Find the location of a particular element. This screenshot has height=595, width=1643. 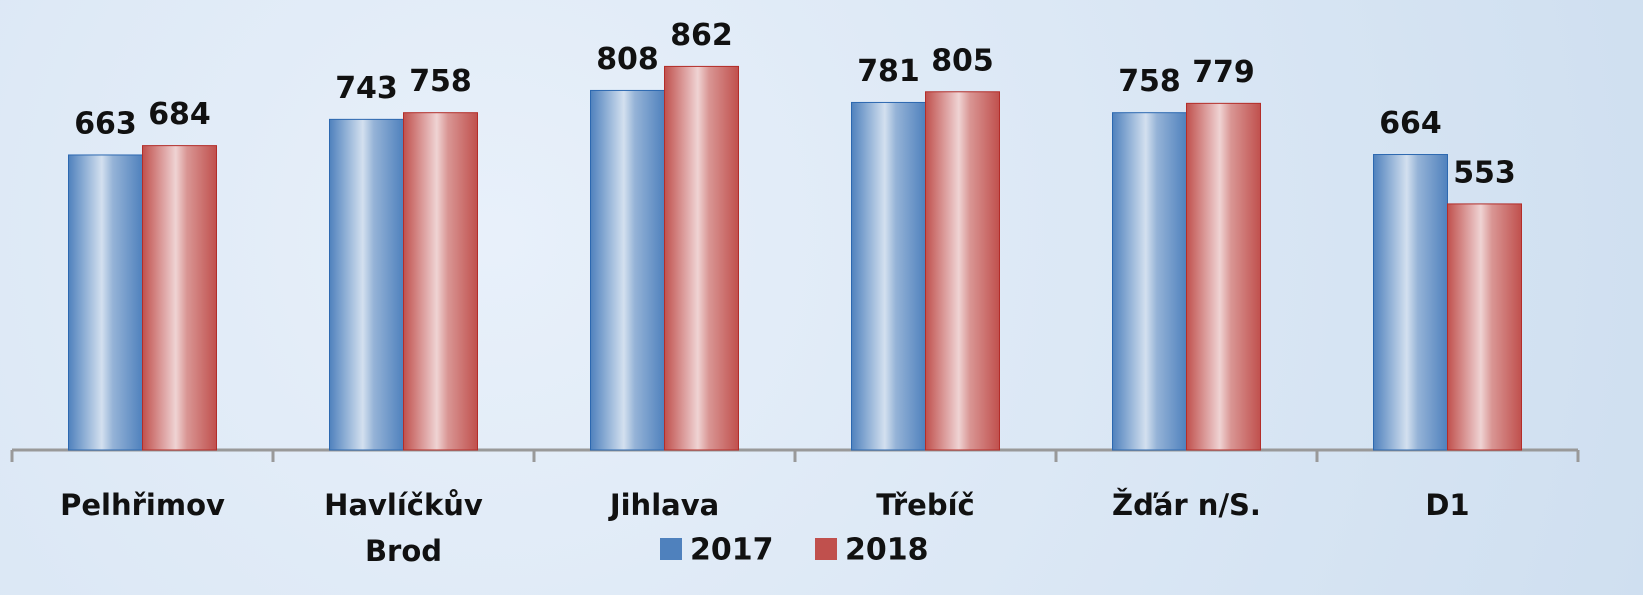

legend-label: 2017 is located at coordinates (732, 550).